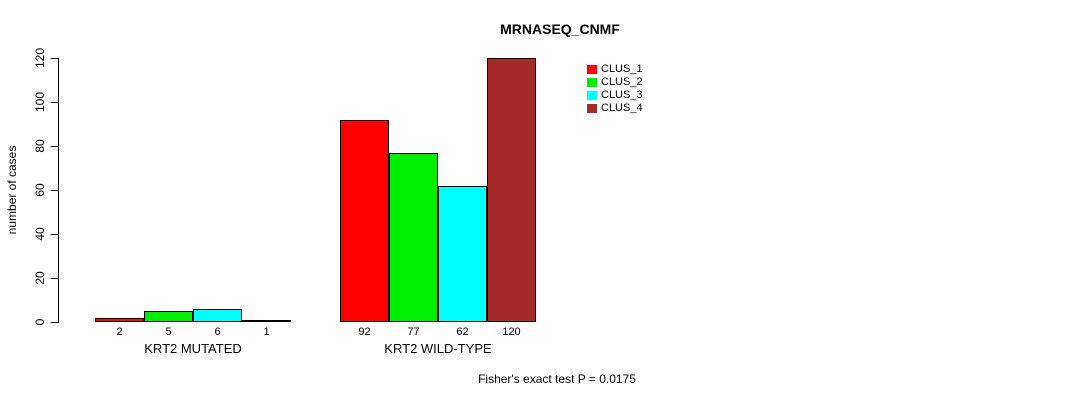 This screenshot has height=400, width=1090. I want to click on bar-clus_3-krt2-mutated, so click(217, 315).